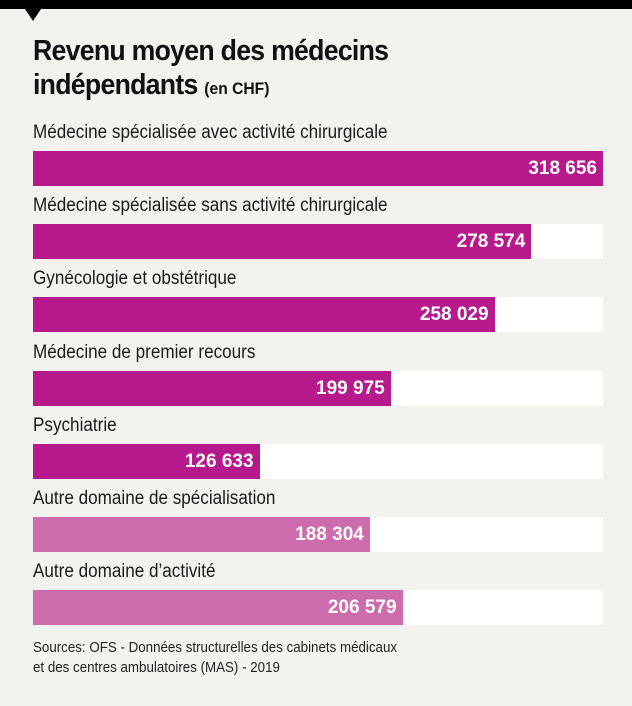 The image size is (632, 706). What do you see at coordinates (135, 279) in the screenshot?
I see `category-label: Gynécologie et obstétrique` at bounding box center [135, 279].